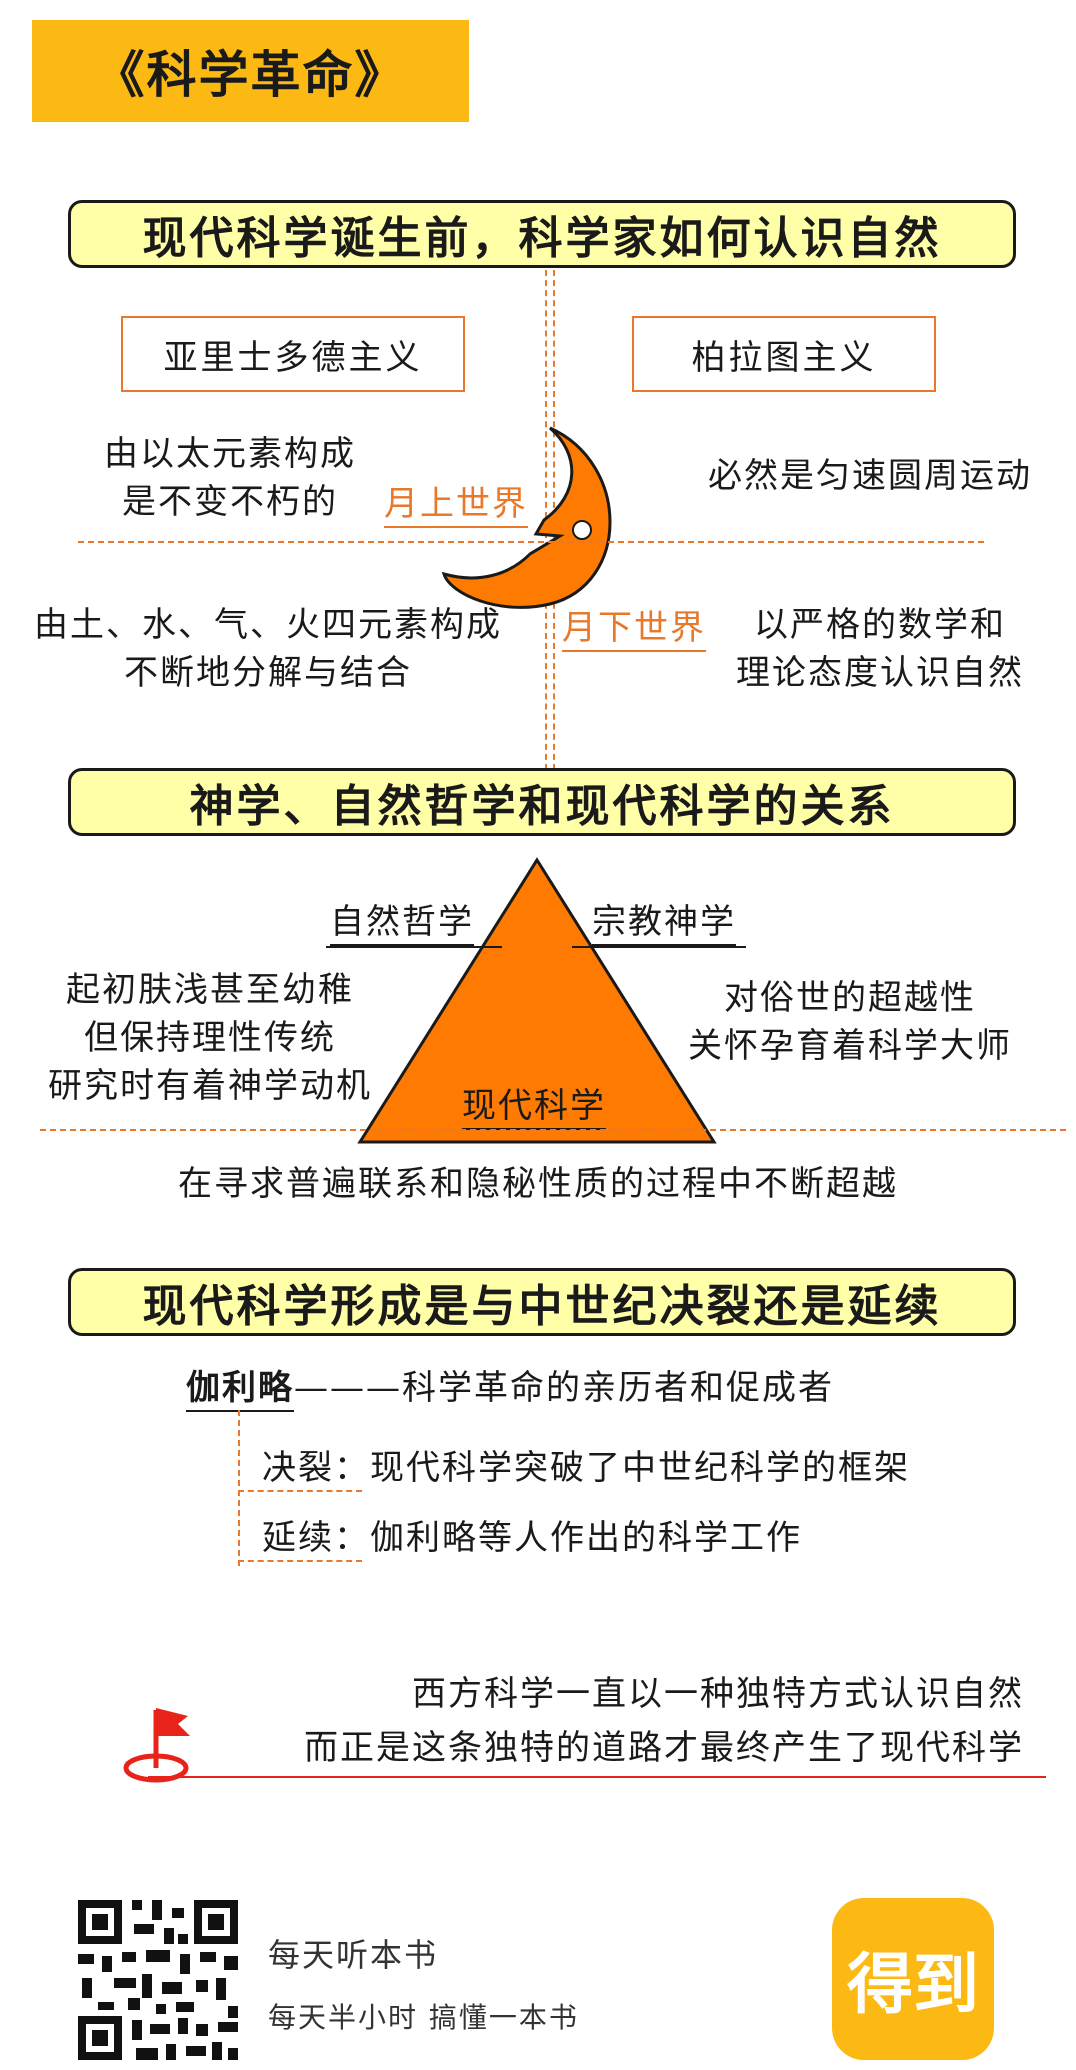 The height and width of the screenshot is (2070, 1076). I want to click on religious-theology-wrap: 宗教神学, so click(664, 922).